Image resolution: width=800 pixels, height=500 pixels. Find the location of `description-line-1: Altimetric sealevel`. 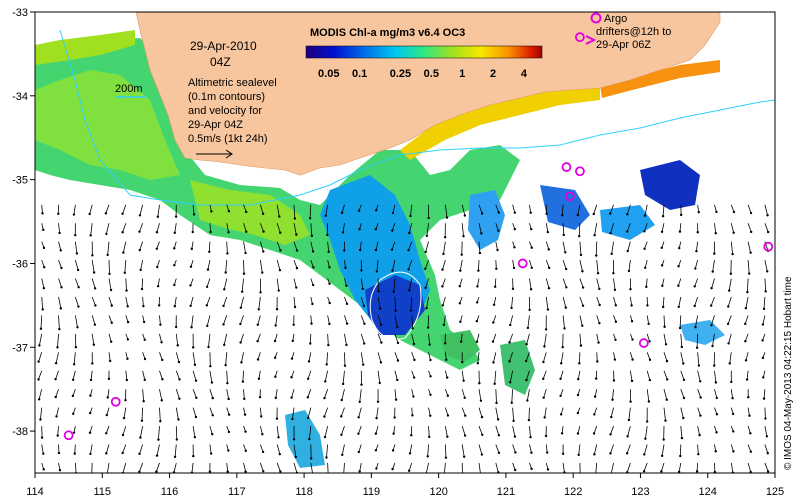

description-line-1: Altimetric sealevel is located at coordinates (232, 83).